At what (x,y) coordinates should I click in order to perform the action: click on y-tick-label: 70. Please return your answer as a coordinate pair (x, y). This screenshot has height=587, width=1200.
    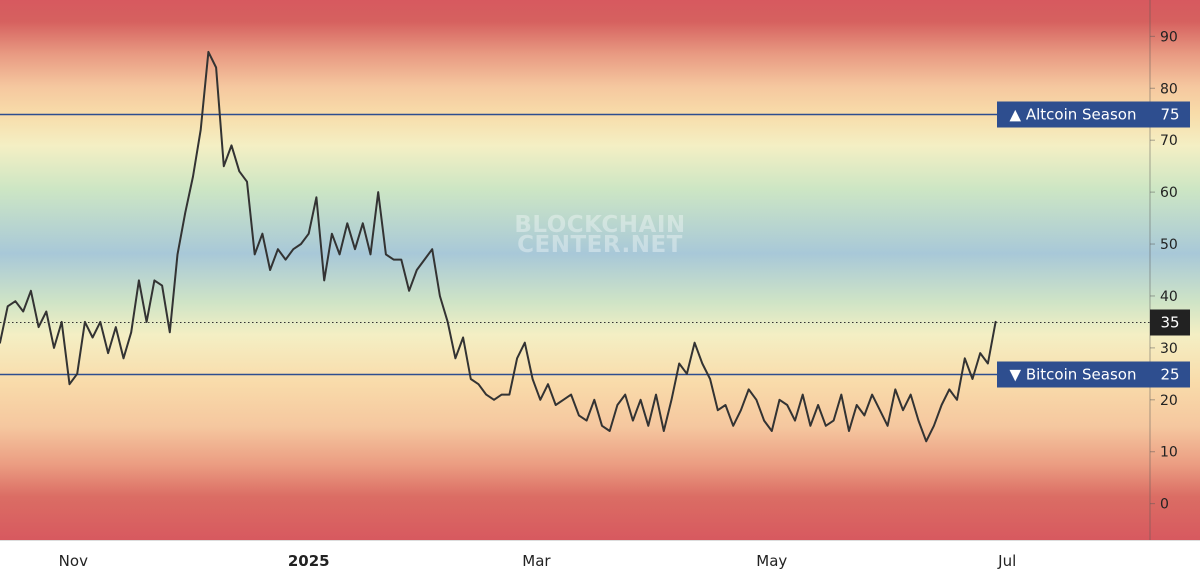
    Looking at the image, I should click on (1169, 141).